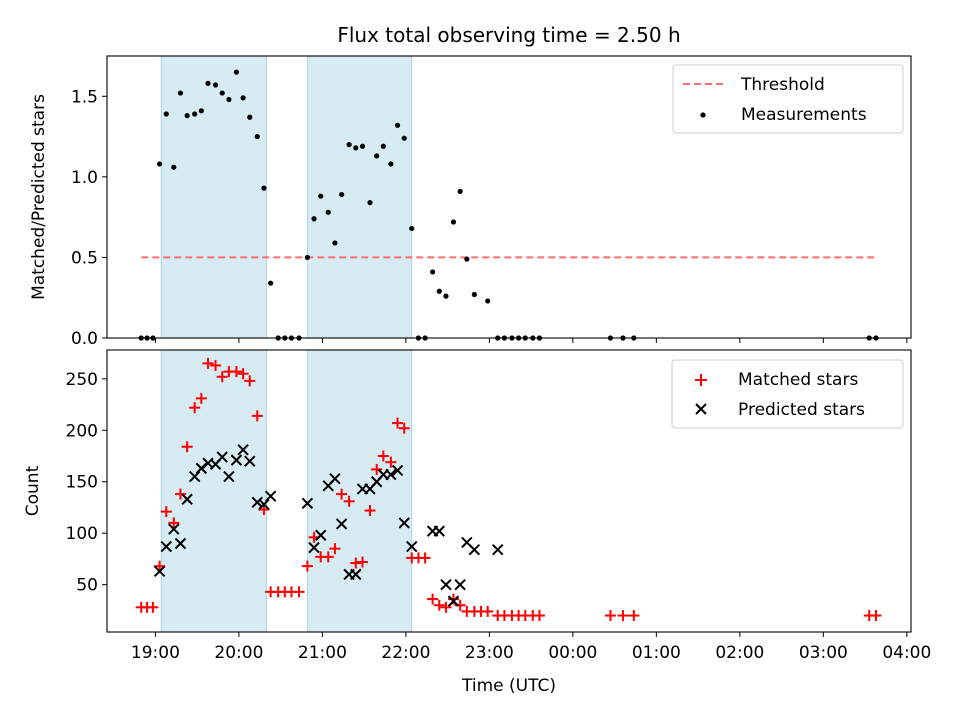 This screenshot has height=724, width=960. I want to click on y-tick-label: 0.0, so click(84, 339).